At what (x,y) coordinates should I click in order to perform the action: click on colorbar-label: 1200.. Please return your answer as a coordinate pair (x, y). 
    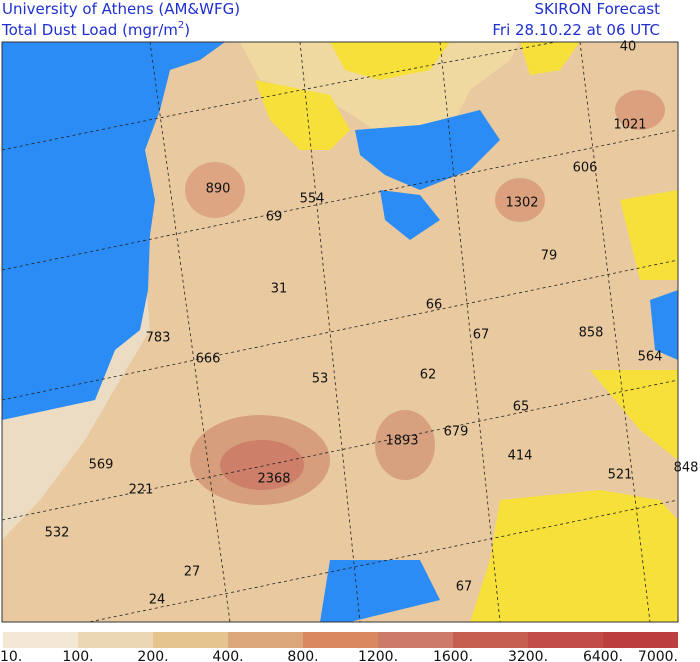
    Looking at the image, I should click on (378, 655).